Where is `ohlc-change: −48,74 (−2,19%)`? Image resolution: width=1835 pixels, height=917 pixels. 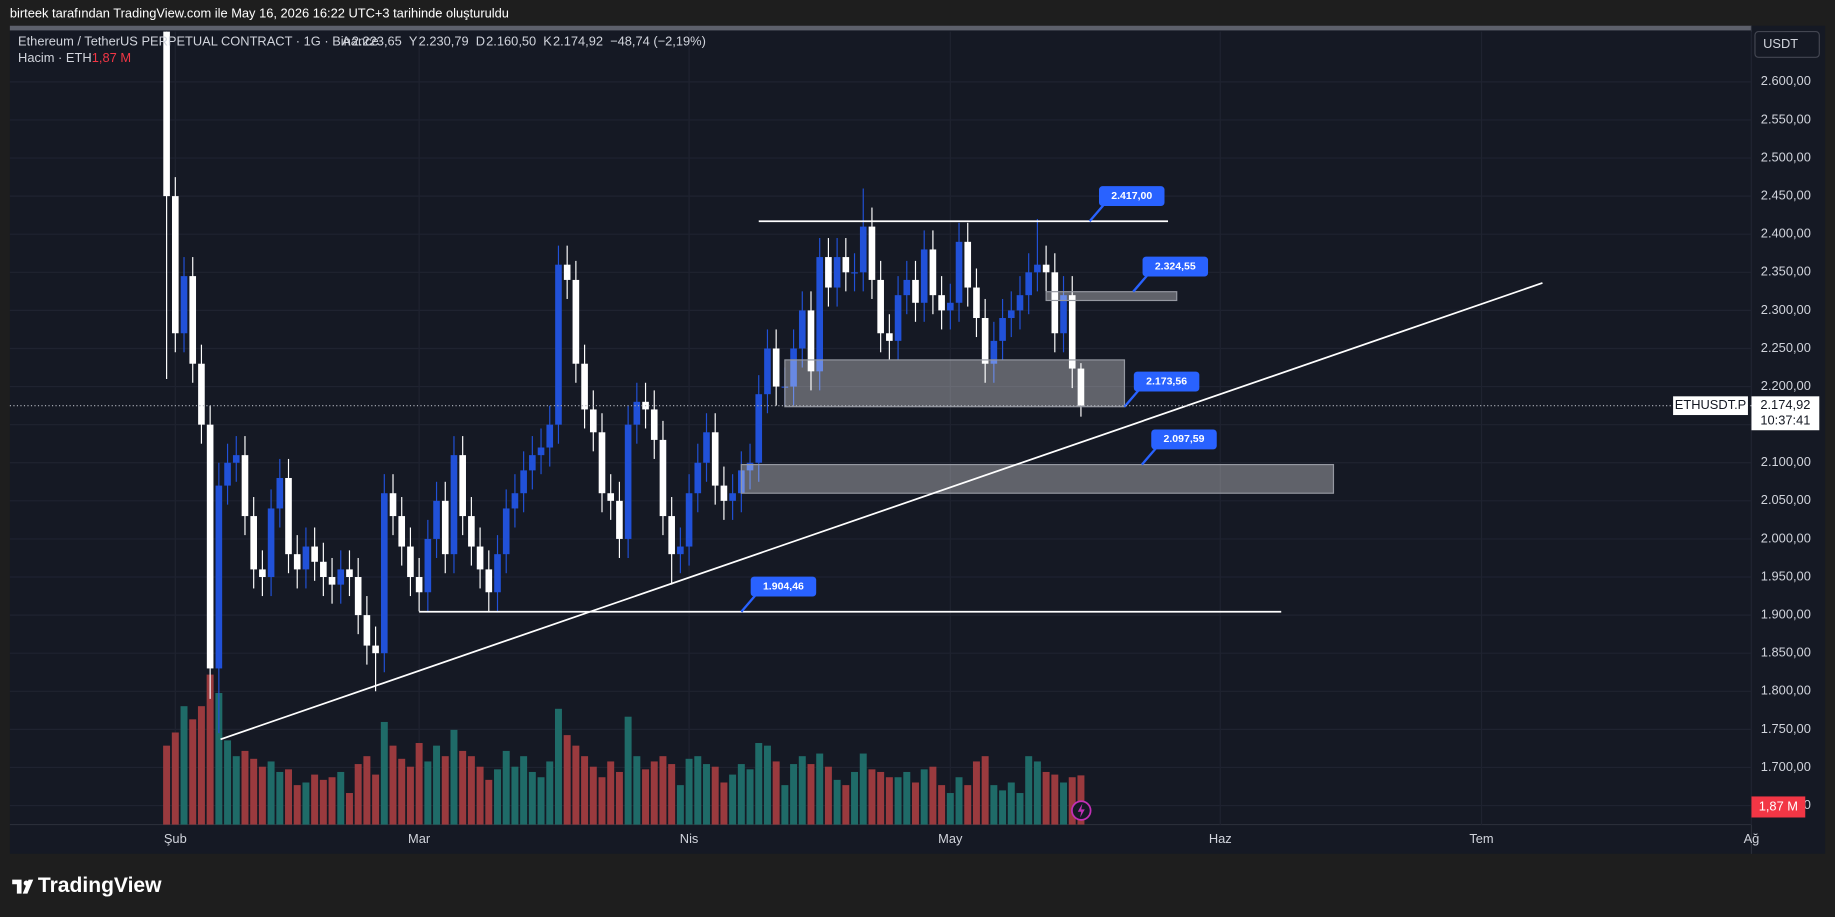
ohlc-change: −48,74 (−2,19%) is located at coordinates (658, 40).